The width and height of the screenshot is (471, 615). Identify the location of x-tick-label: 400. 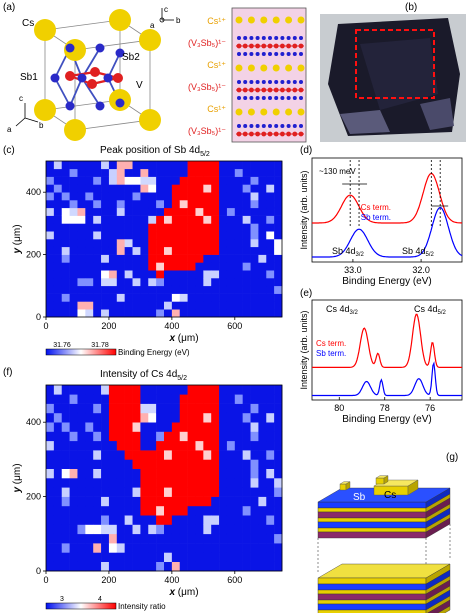
(171, 580).